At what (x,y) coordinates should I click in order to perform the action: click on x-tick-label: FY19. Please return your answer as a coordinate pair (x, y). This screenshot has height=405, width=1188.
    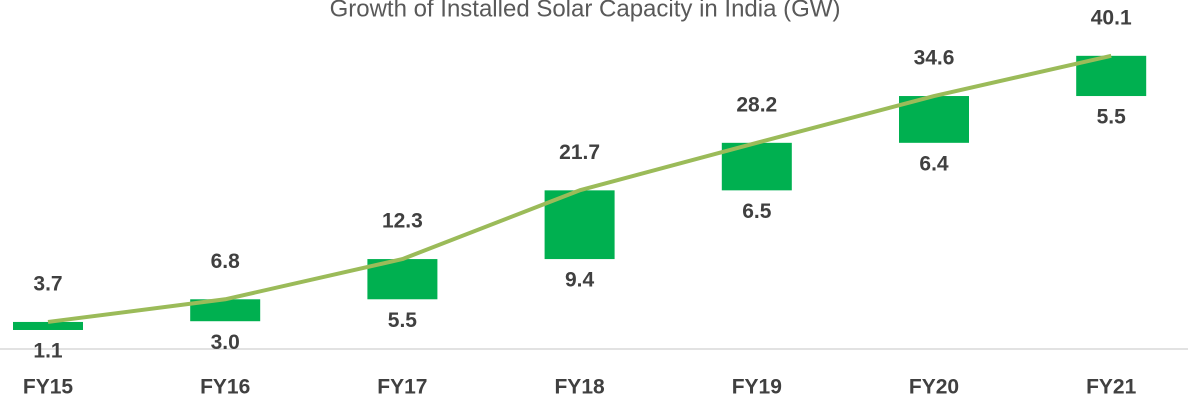
    Looking at the image, I should click on (757, 387).